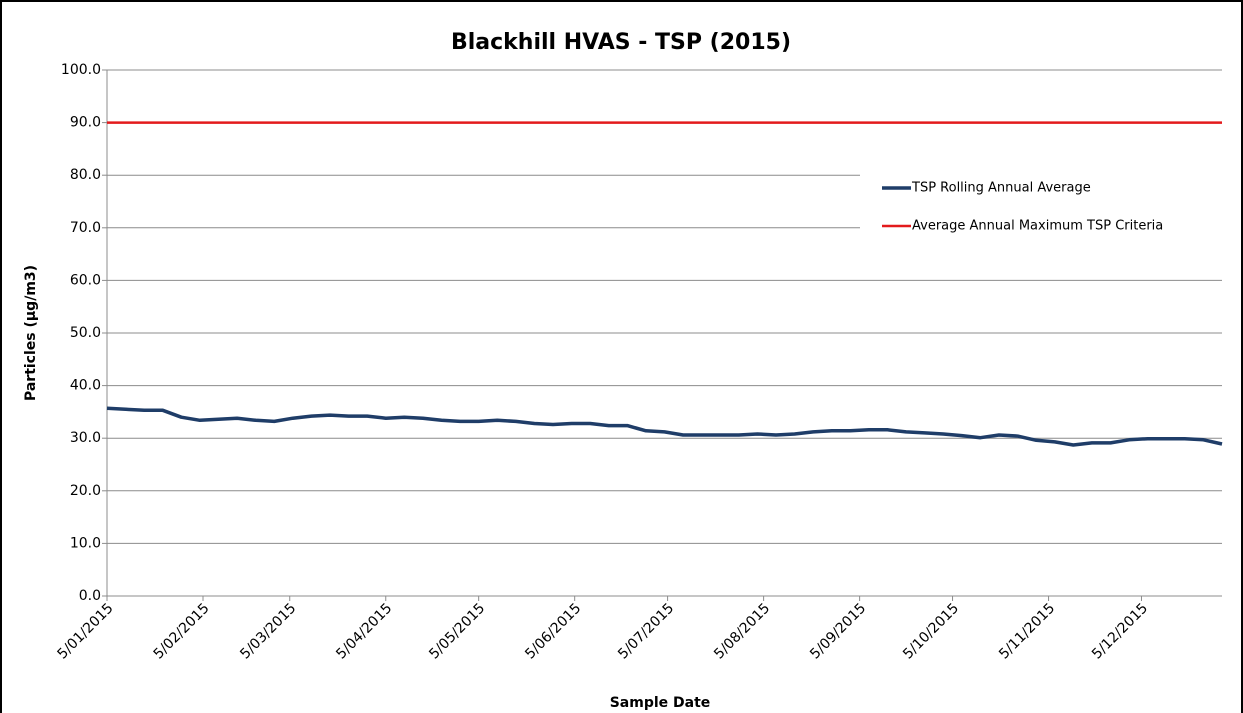 The height and width of the screenshot is (713, 1243). Describe the element at coordinates (85, 386) in the screenshot. I see `y-tick-label: 40.0` at that location.